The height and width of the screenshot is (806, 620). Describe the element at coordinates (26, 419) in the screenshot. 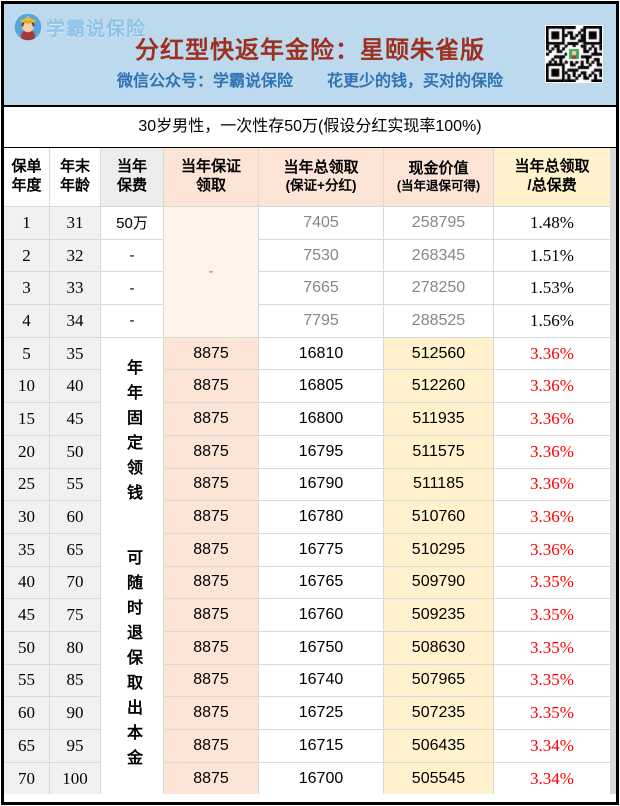

I see `cell-policy-year: 15` at that location.